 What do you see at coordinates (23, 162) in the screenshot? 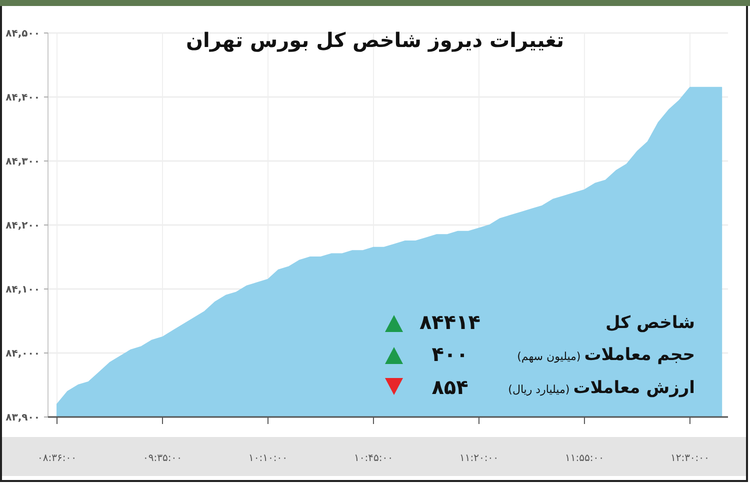
I see `y-tick-label: ۸۴,۳۰۰` at bounding box center [23, 162].